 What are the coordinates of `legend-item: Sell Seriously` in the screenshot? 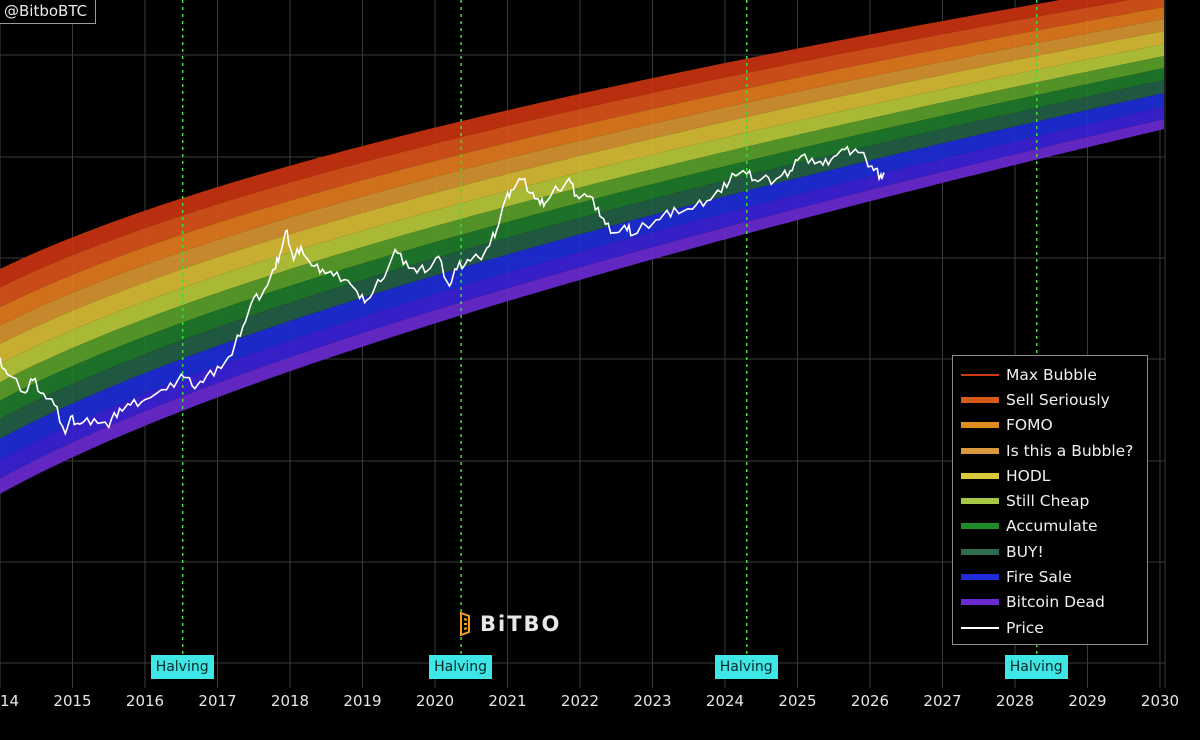 It's located at (1054, 399).